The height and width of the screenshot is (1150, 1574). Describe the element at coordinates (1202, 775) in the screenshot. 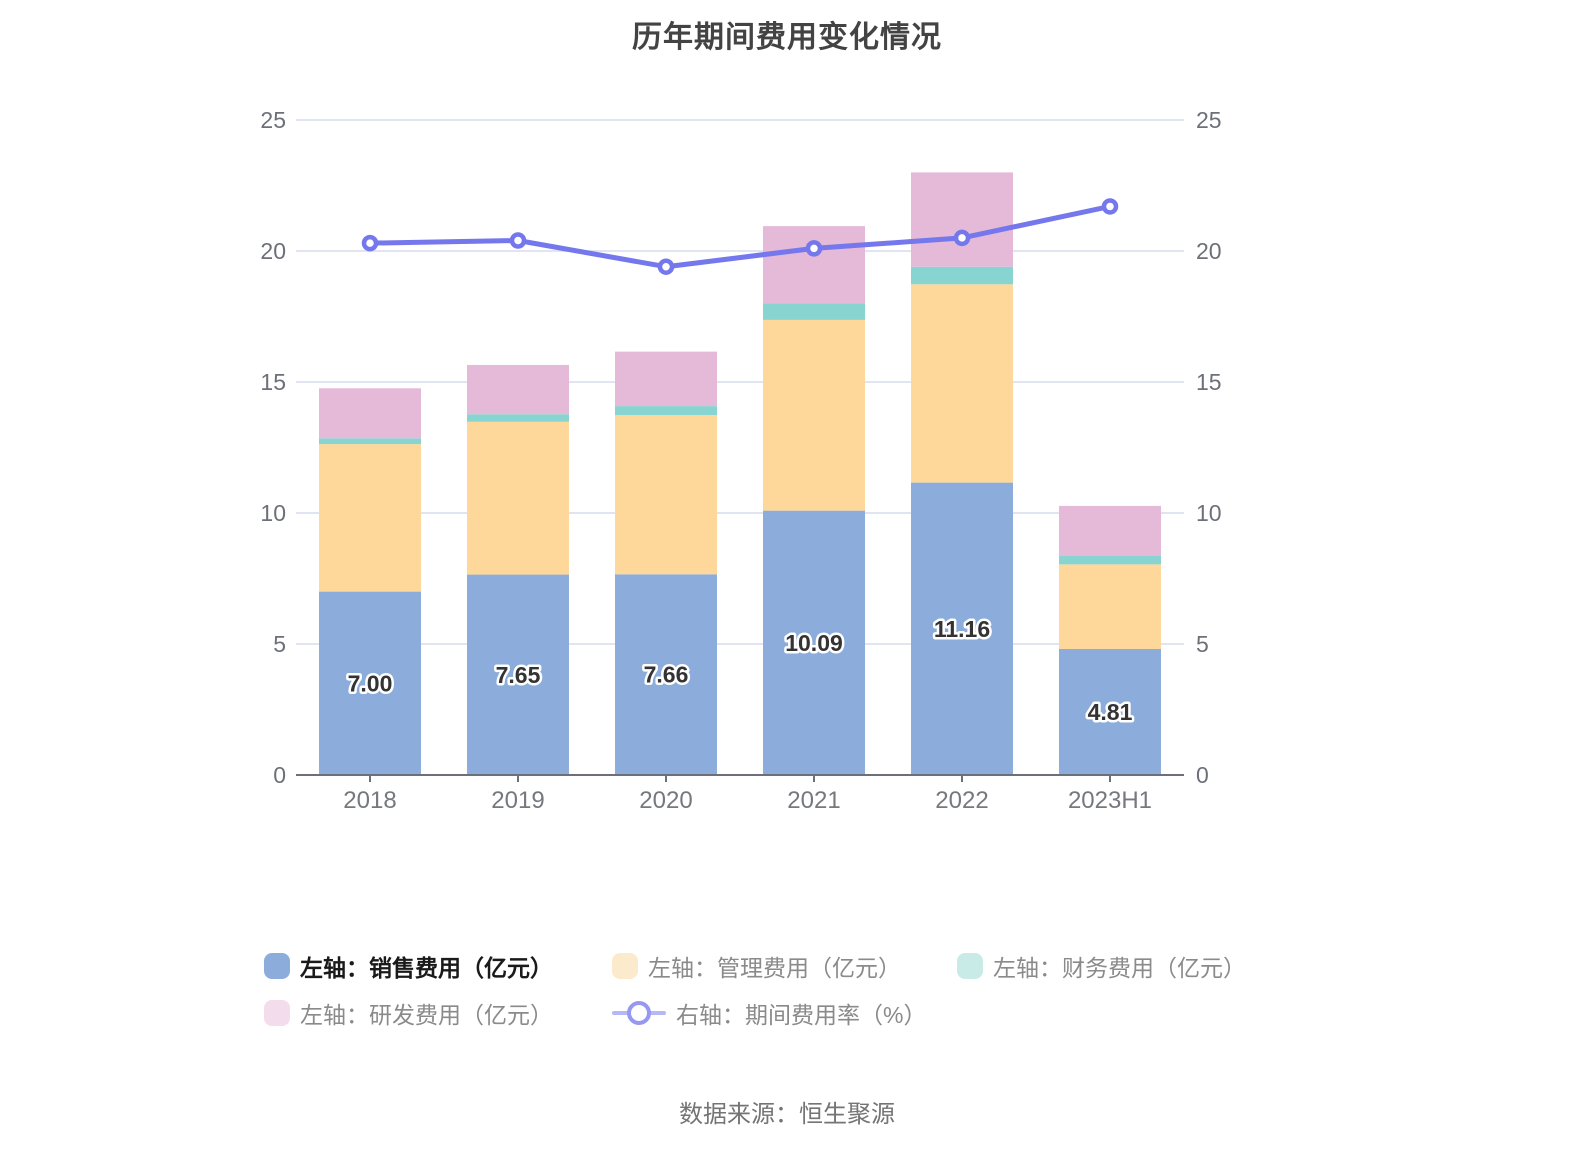

I see `y-axis-label-right: 0` at that location.